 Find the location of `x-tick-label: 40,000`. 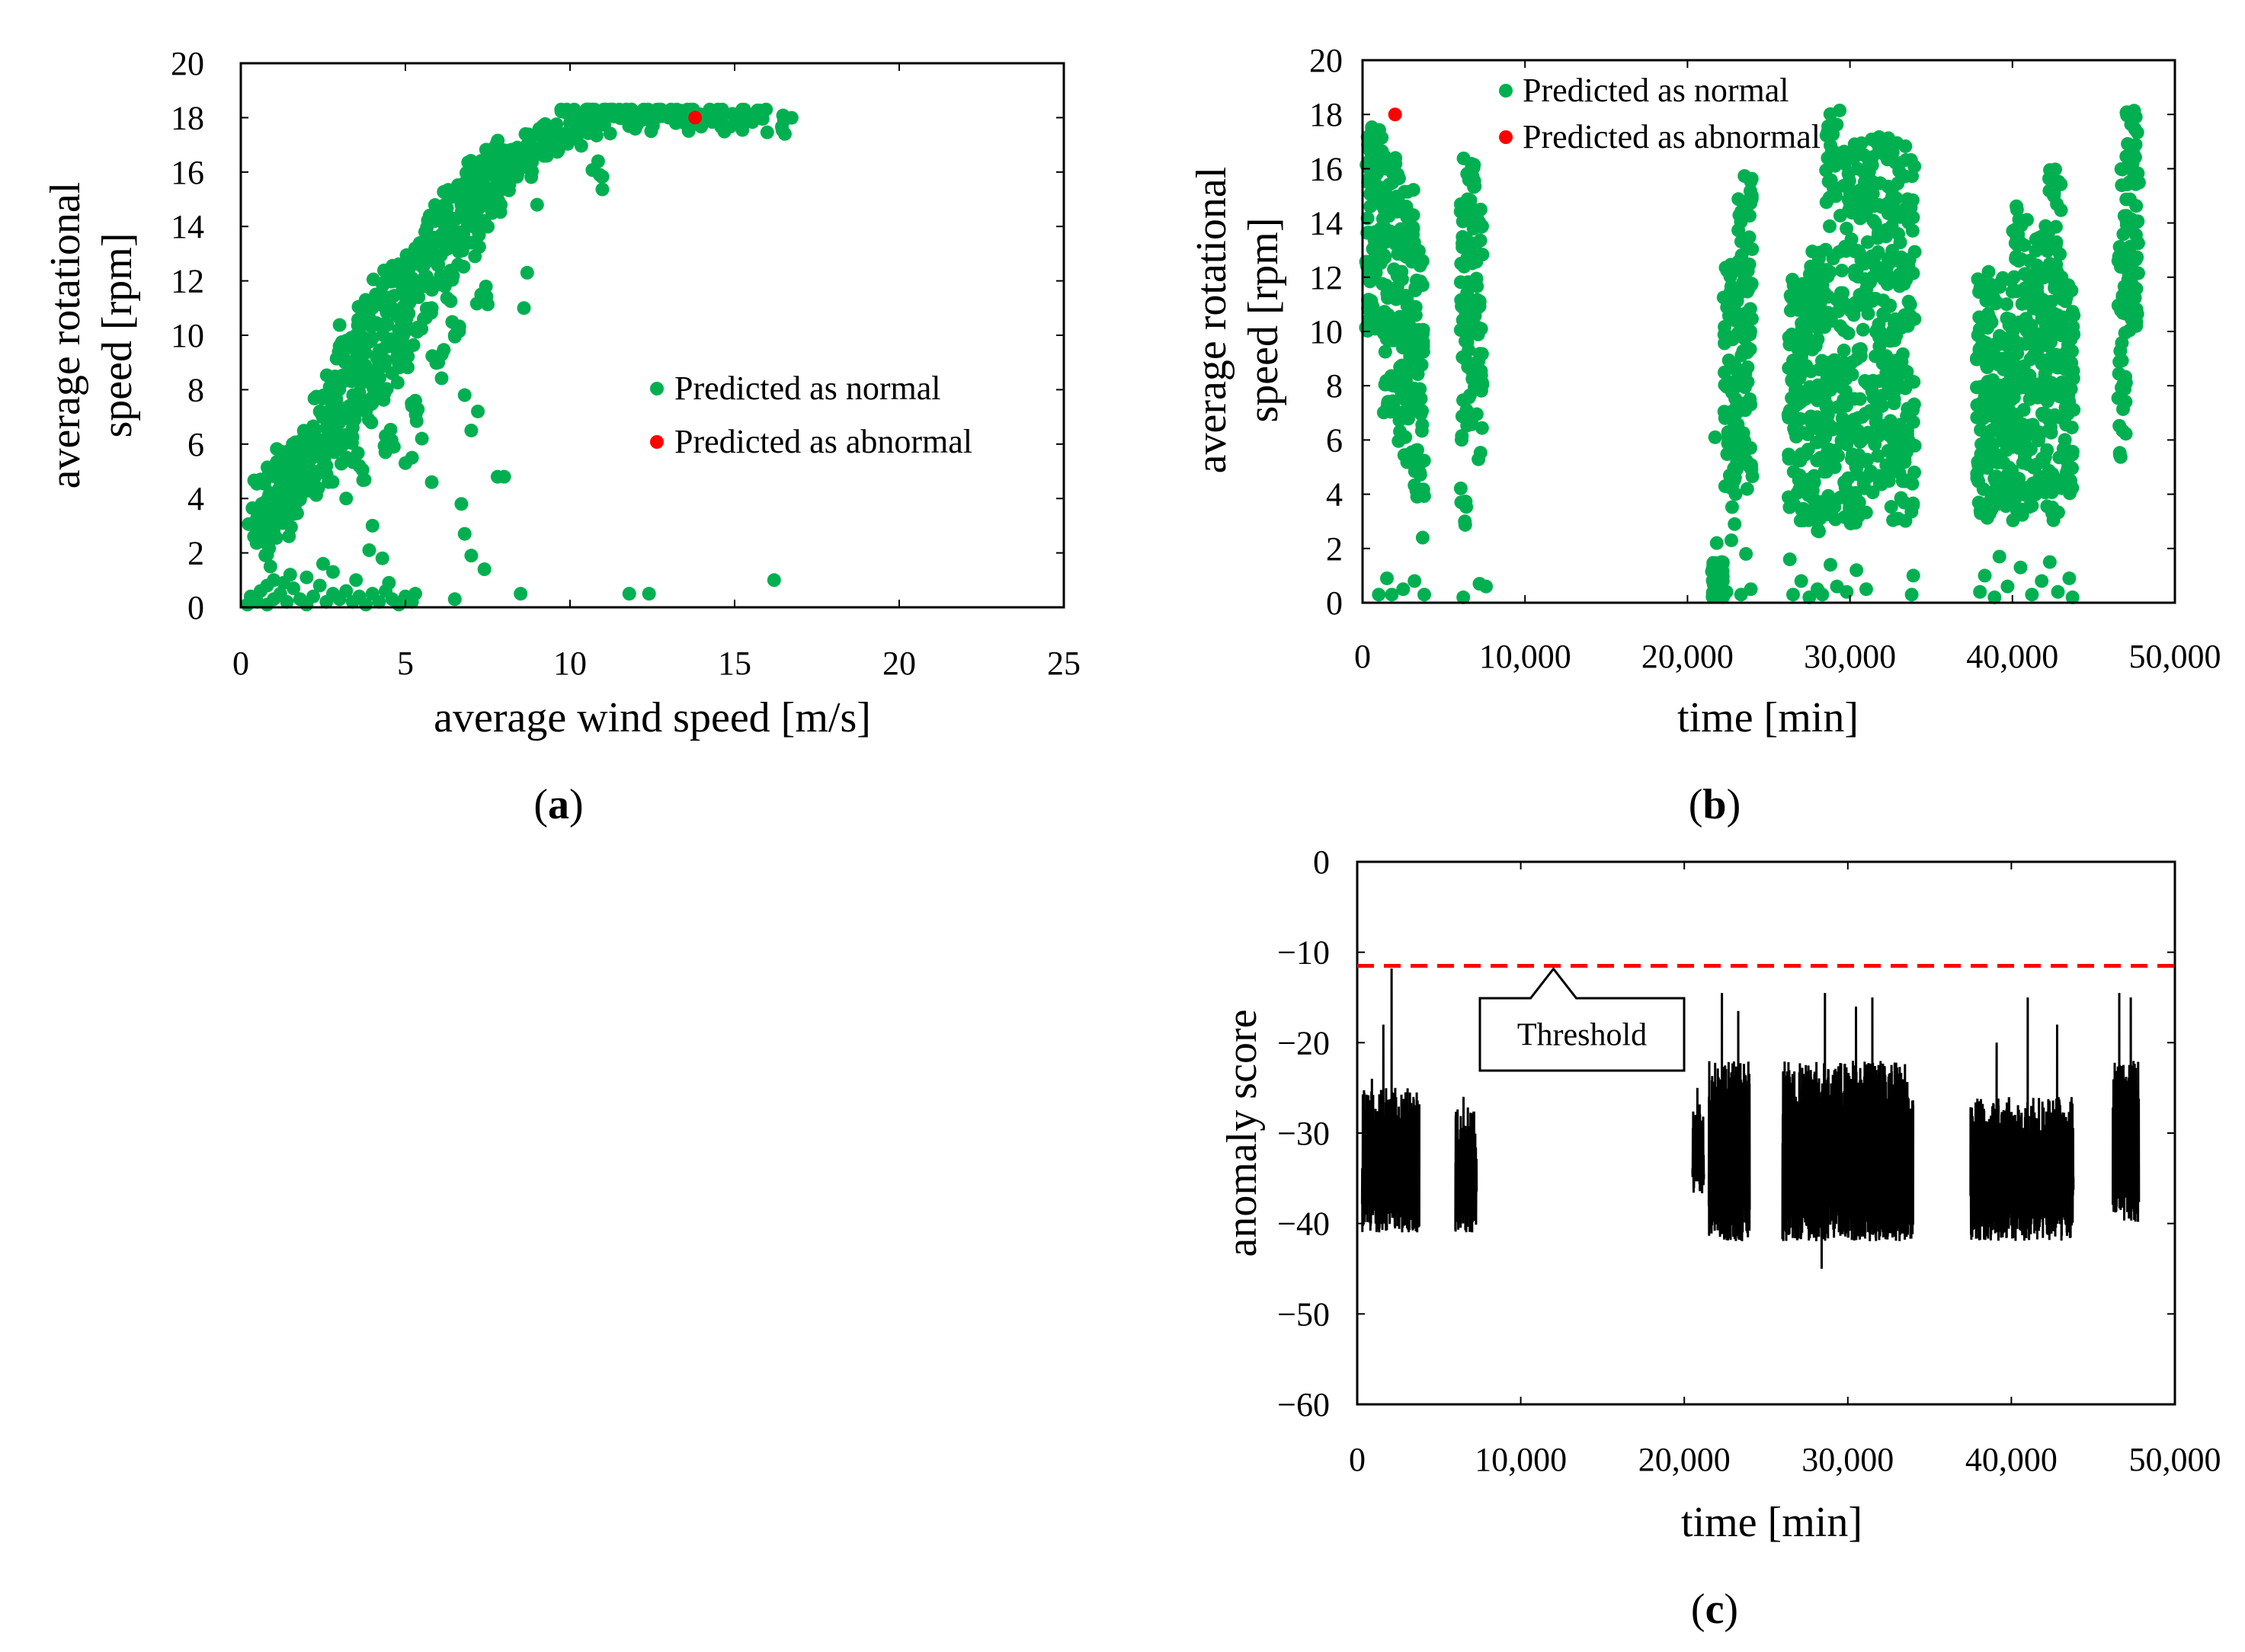

x-tick-label: 40,000 is located at coordinates (2012, 656).